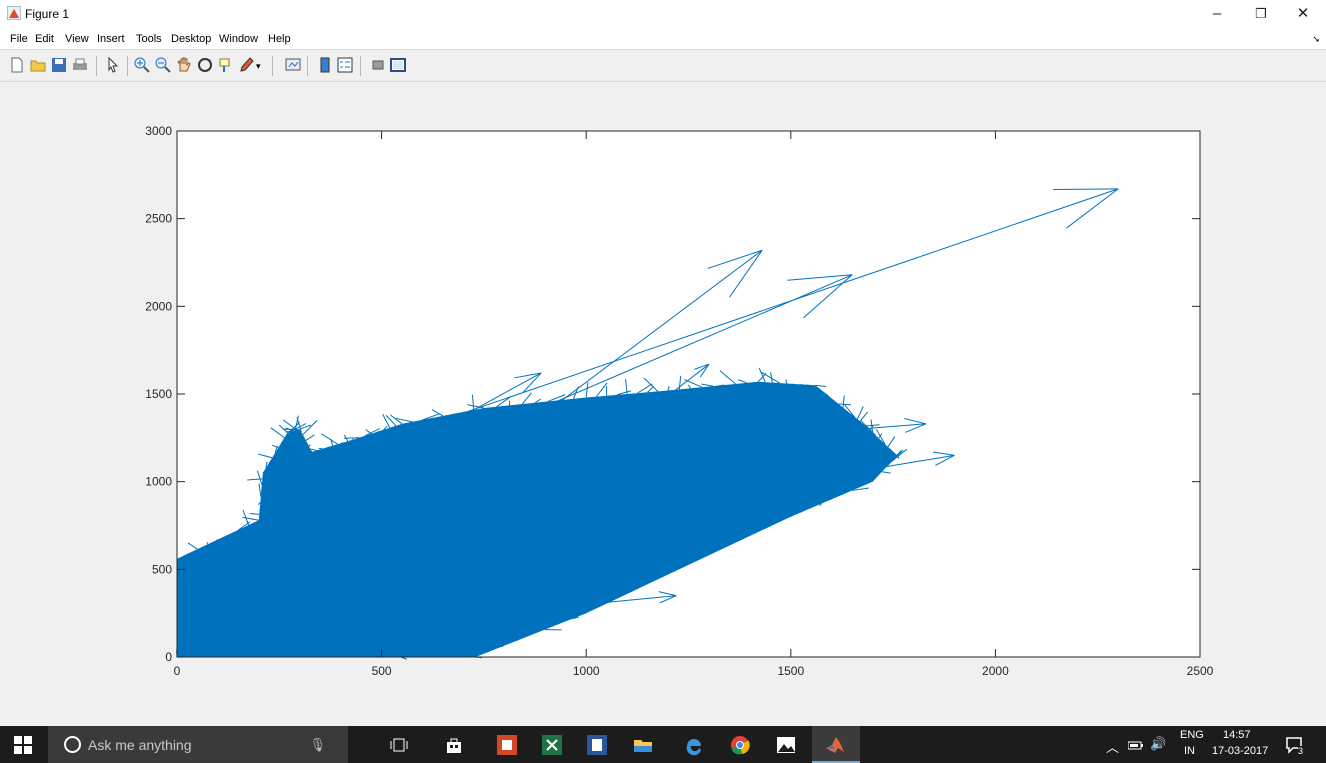  What do you see at coordinates (1136, 744) in the screenshot?
I see `network-icon` at bounding box center [1136, 744].